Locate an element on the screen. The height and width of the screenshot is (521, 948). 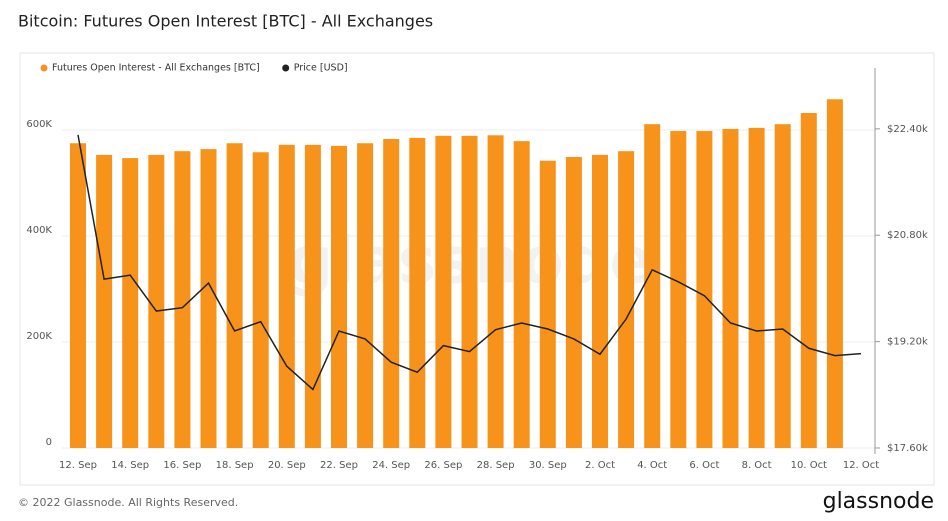
x-tick-label: 14. Sep is located at coordinates (130, 465).